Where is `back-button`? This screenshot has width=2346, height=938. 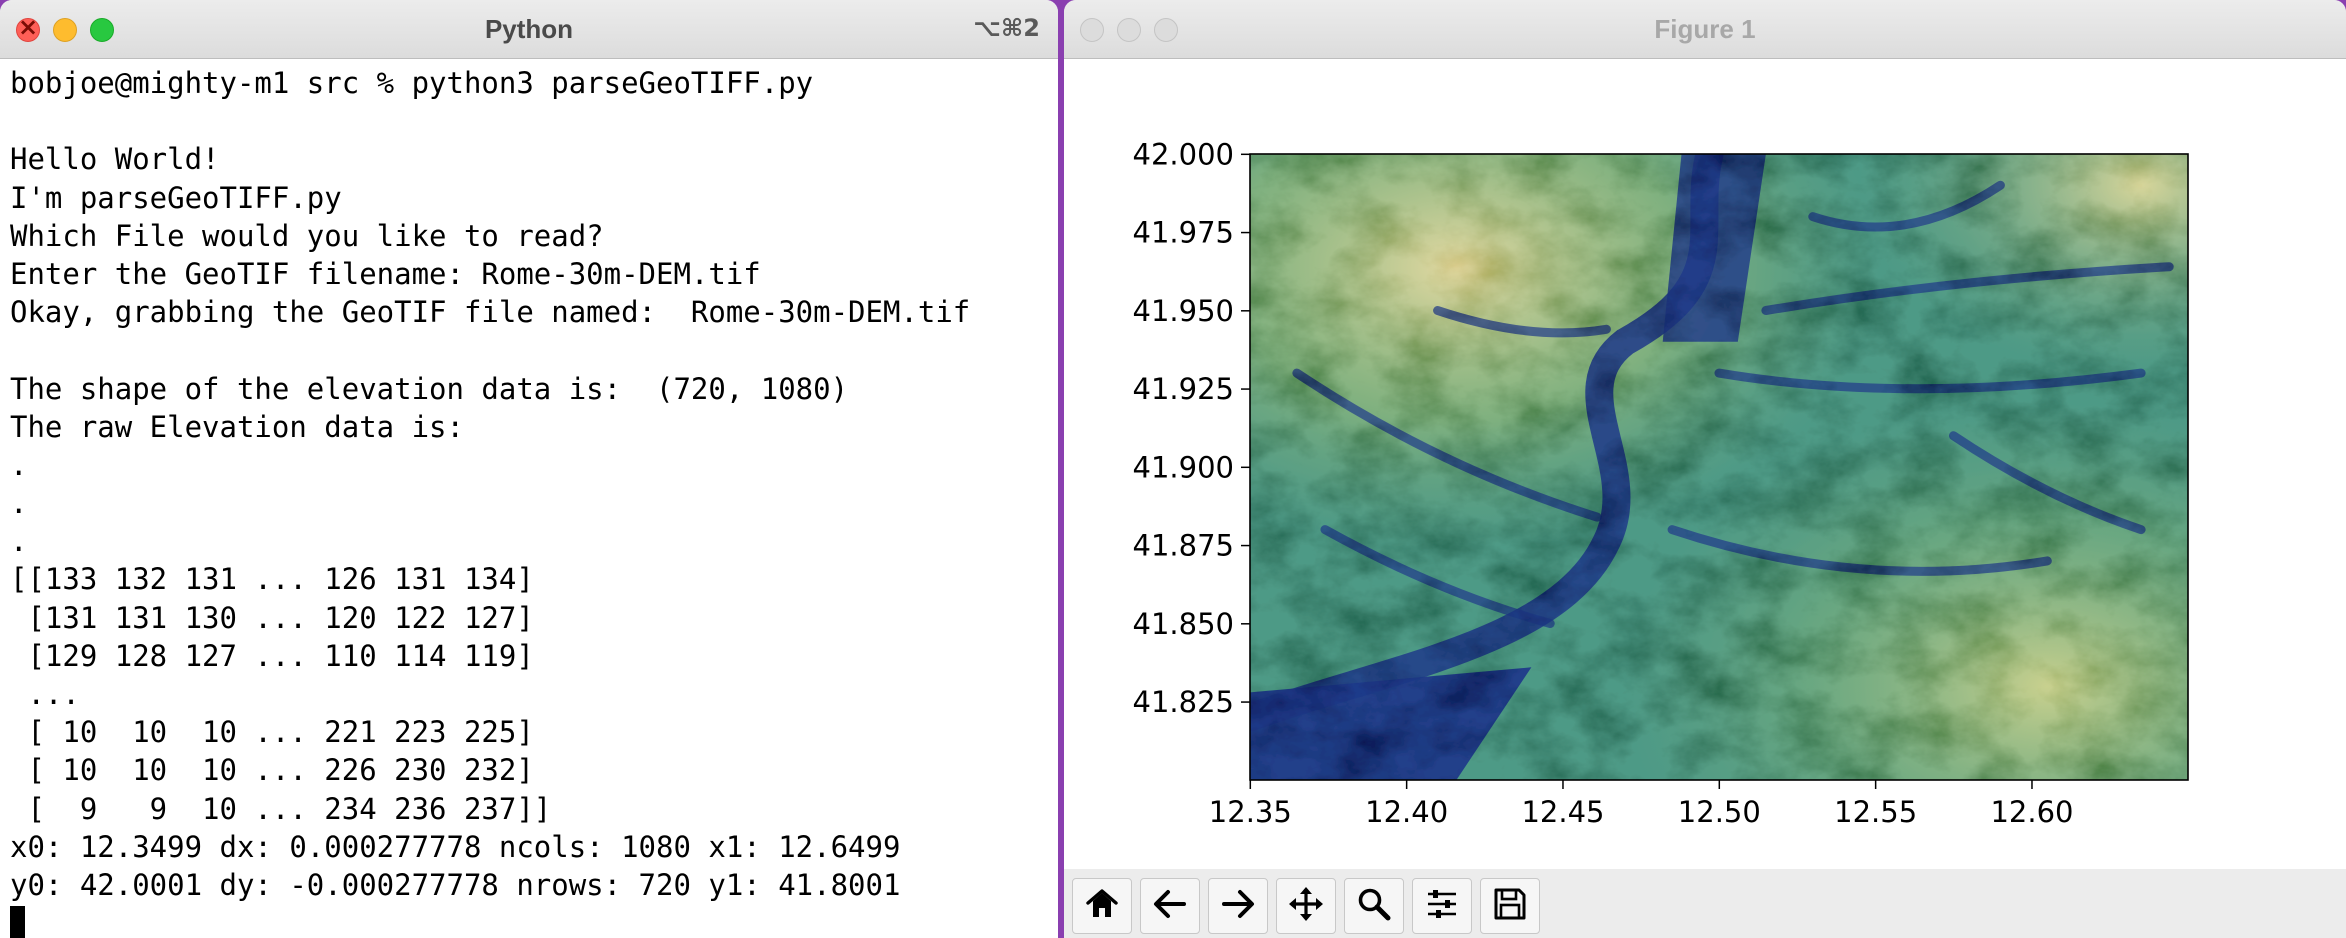
back-button is located at coordinates (1170, 906).